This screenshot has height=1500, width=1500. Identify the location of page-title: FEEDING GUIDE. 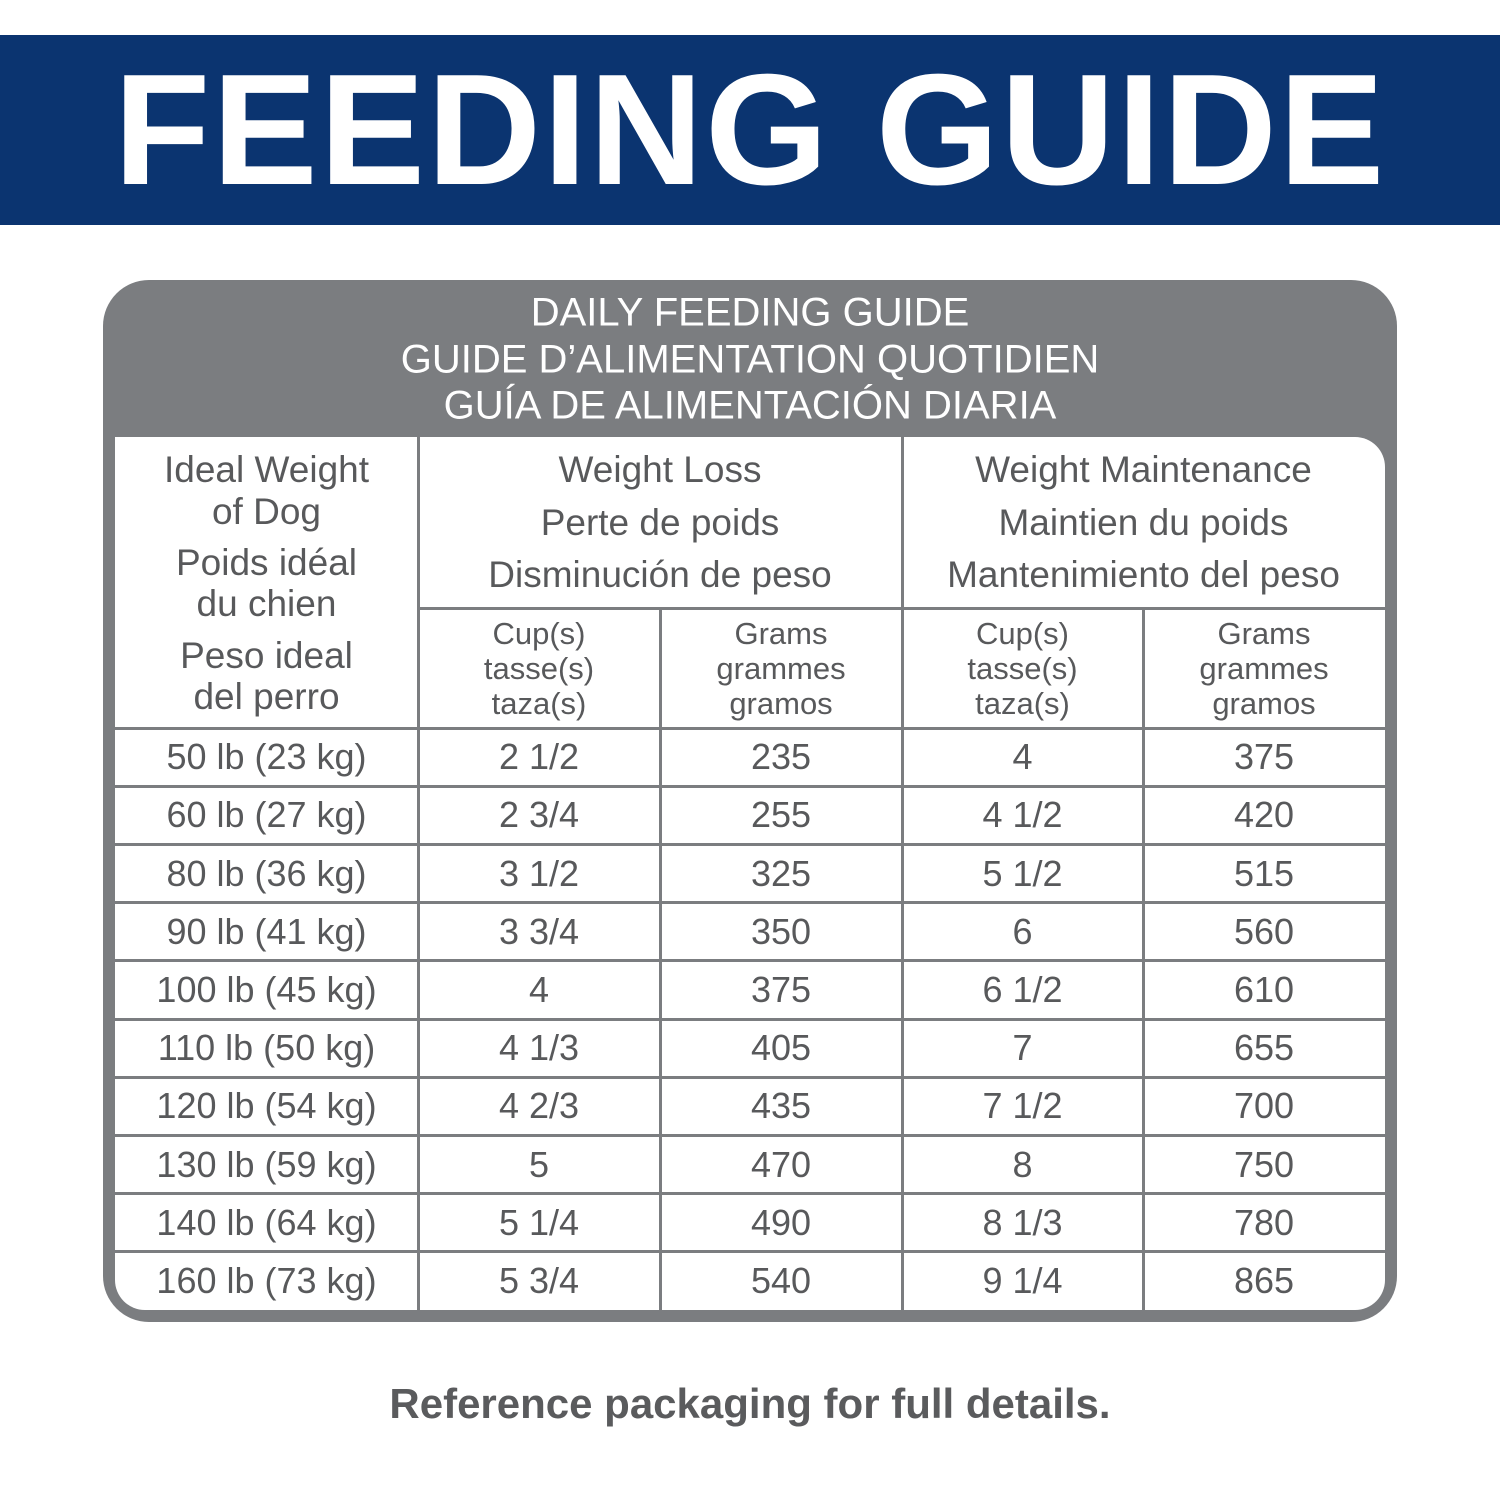
(750, 130).